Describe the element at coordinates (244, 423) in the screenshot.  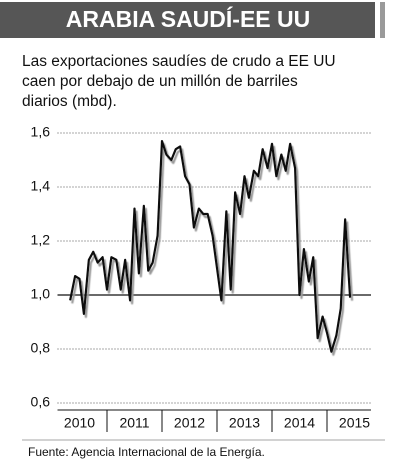
I see `x-tick-label: 2013` at that location.